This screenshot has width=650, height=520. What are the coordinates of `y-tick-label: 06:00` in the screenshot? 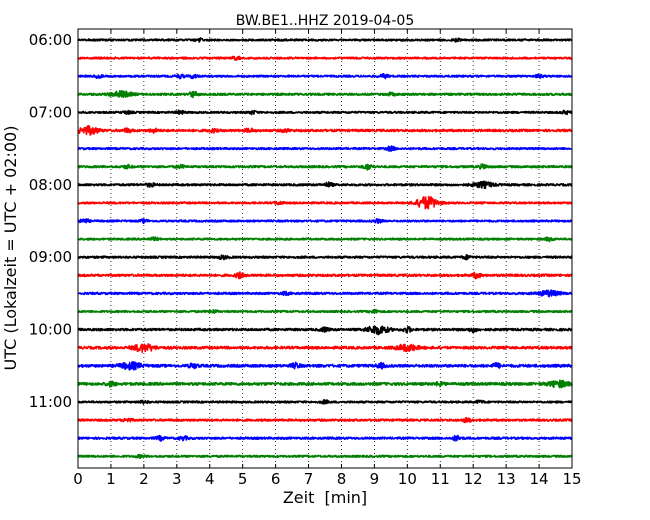 It's located at (50, 40).